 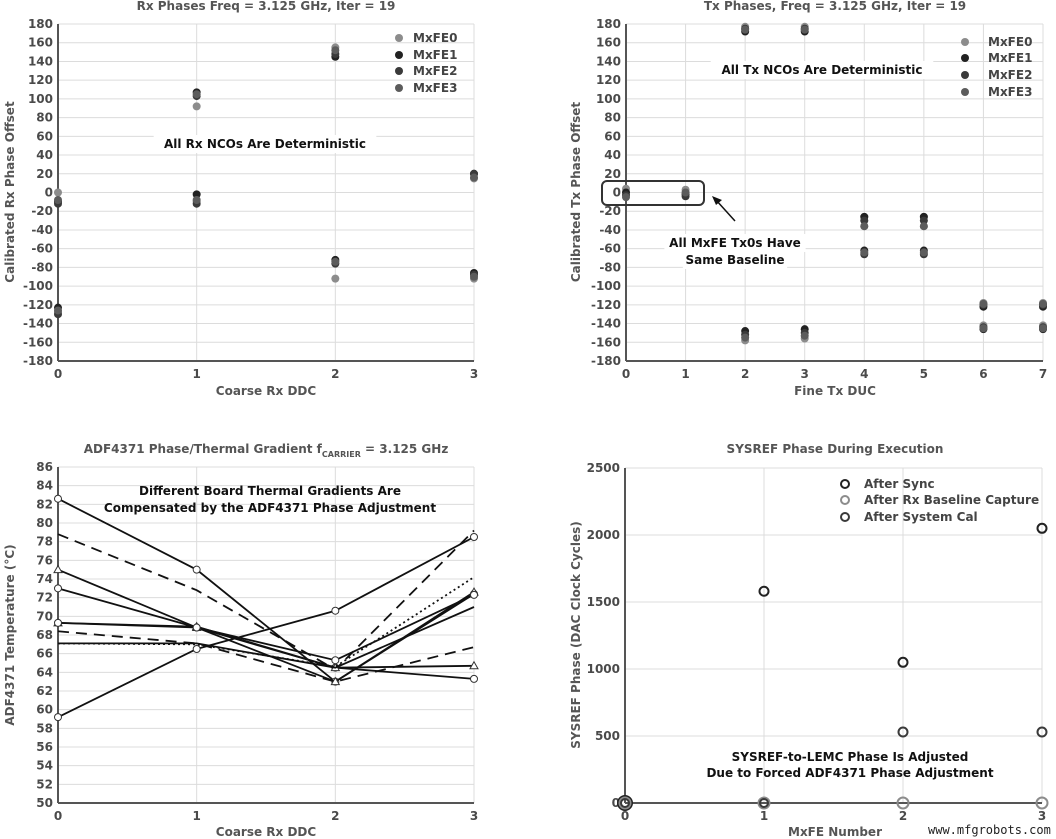 I want to click on legend-label: MxFE3, so click(x=1010, y=92).